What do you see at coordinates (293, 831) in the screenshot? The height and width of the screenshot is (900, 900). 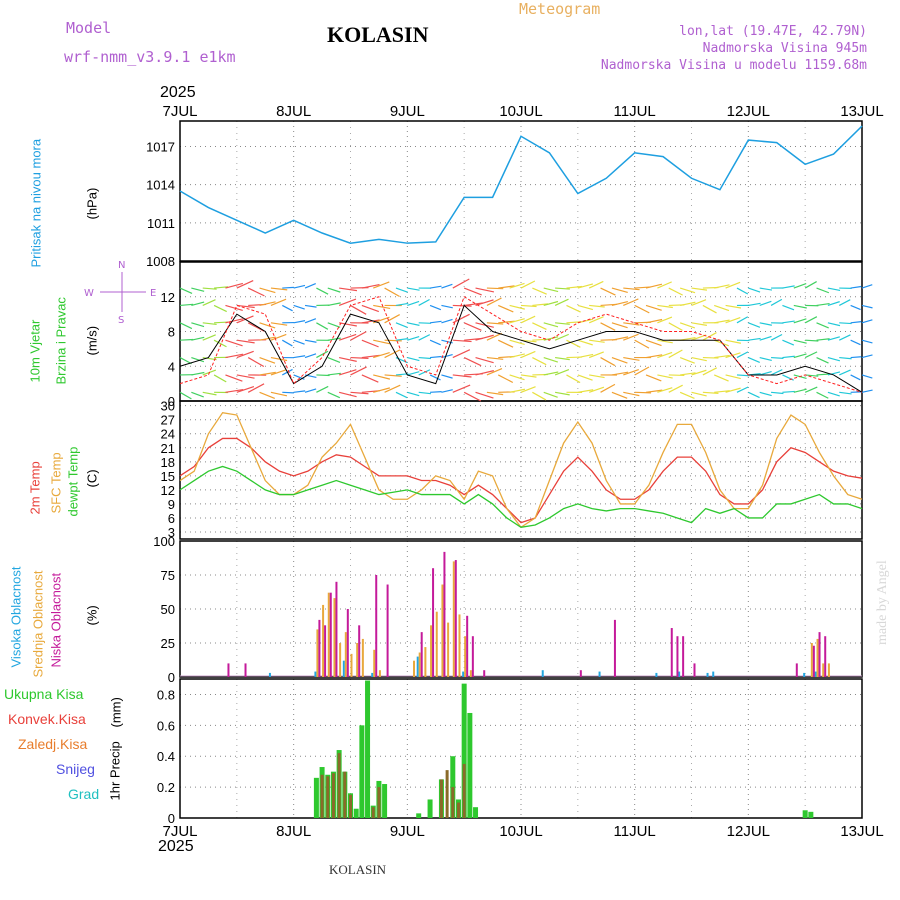 I see `x-tick-label-bottom: 8JUL` at bounding box center [293, 831].